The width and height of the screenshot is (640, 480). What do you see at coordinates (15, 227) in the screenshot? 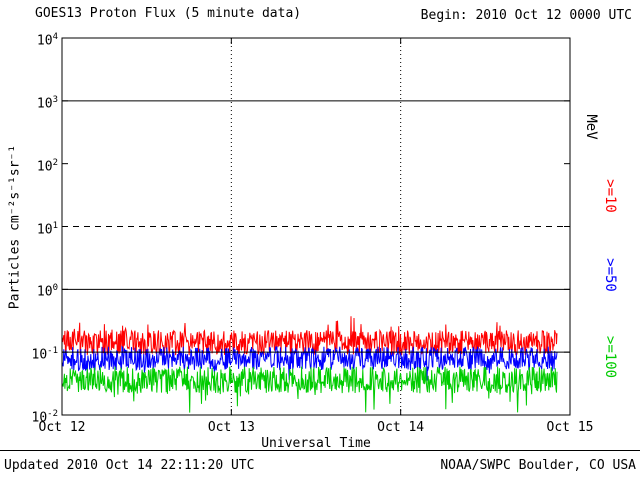
I see `y-axis-title: Particles cm⁻²s⁻¹sr⁻¹` at bounding box center [15, 227].